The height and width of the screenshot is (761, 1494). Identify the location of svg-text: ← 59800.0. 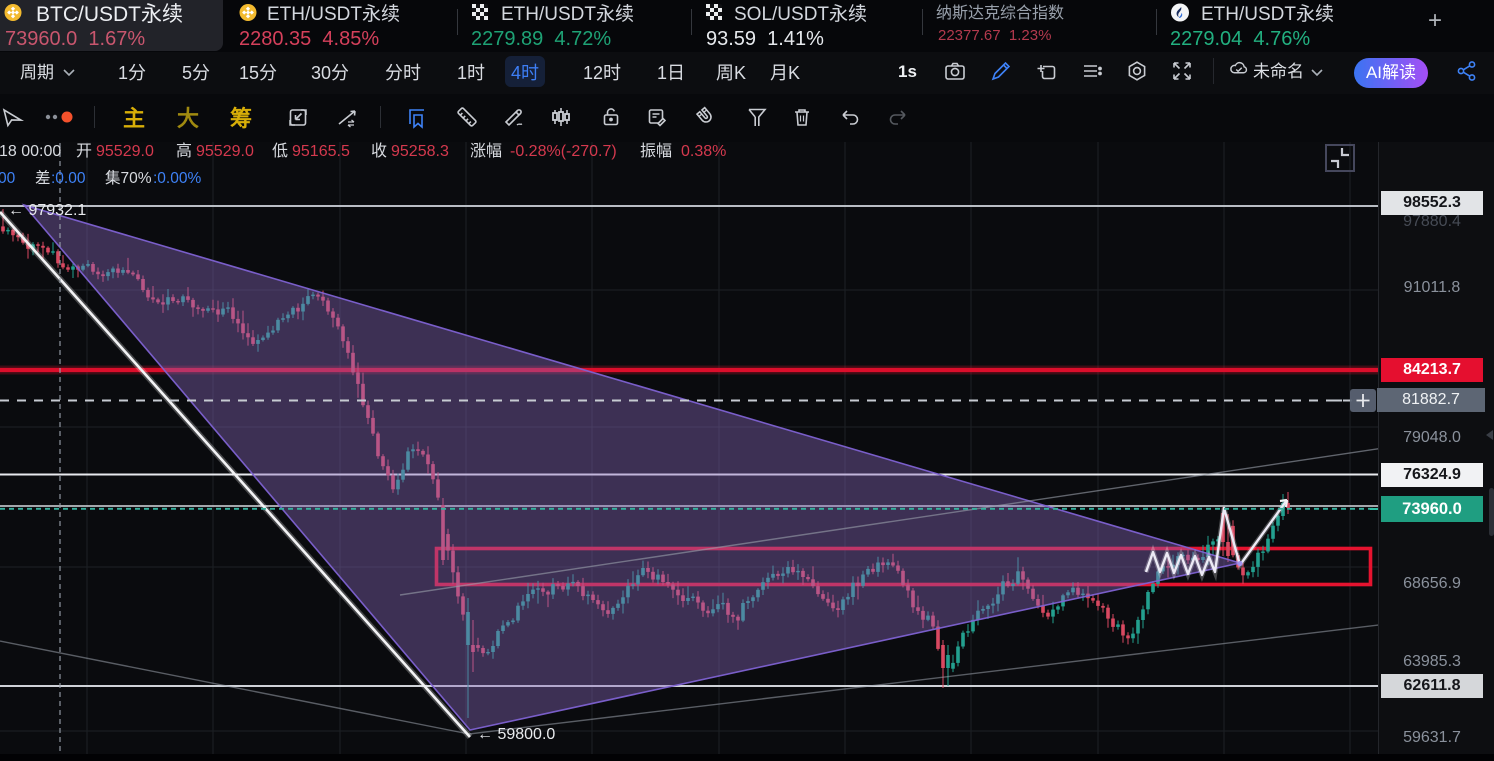
(516, 734).